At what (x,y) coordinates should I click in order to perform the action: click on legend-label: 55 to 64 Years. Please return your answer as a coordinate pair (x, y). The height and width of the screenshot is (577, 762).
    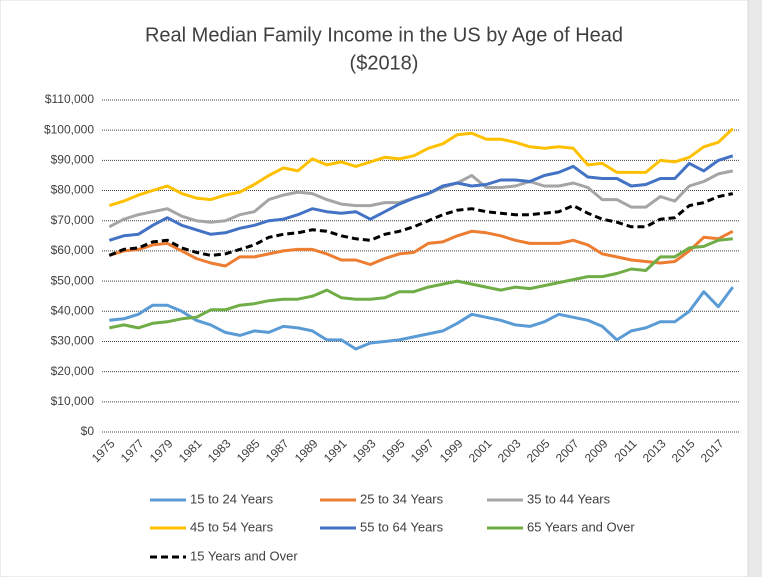
    Looking at the image, I should click on (402, 526).